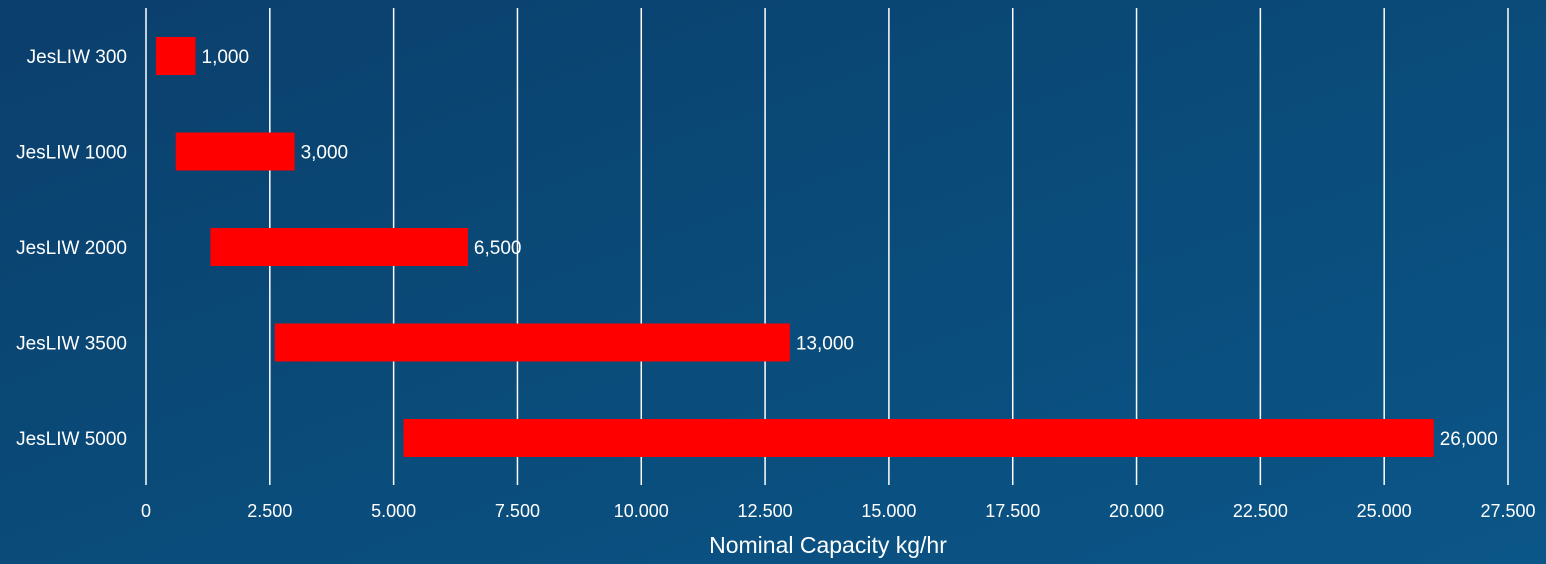 The image size is (1546, 564). I want to click on x-axis-title: Nominal Capacity kg/hr, so click(828, 545).